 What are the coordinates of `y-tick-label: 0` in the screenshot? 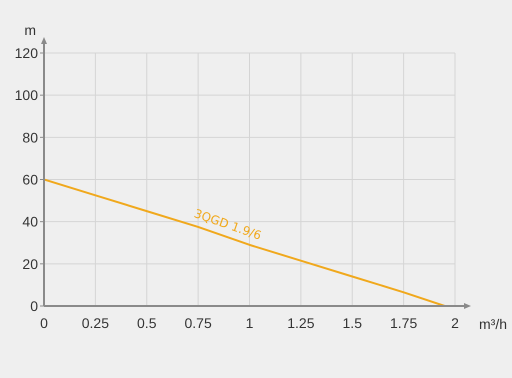 It's located at (34, 306).